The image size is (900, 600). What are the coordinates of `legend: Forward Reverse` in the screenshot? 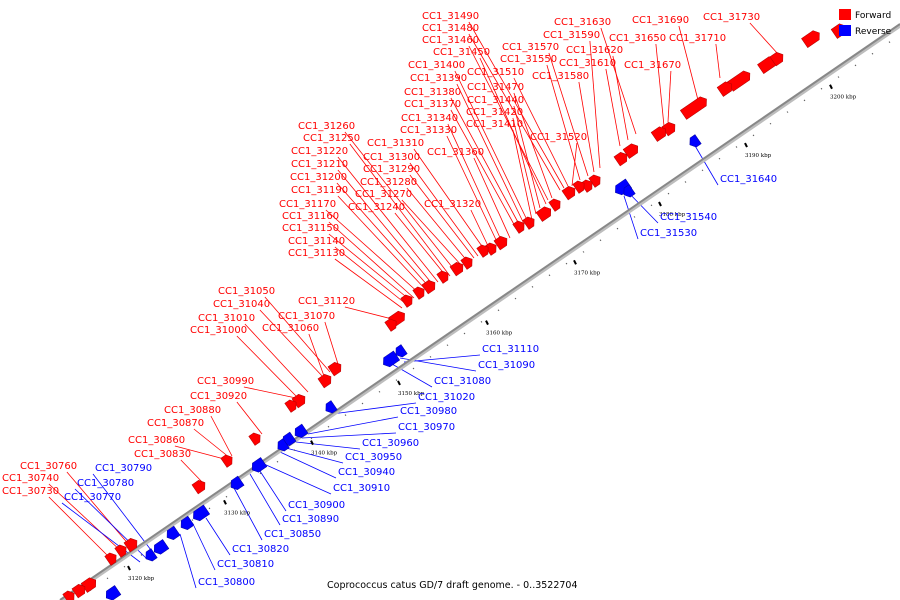 It's located at (865, 23).